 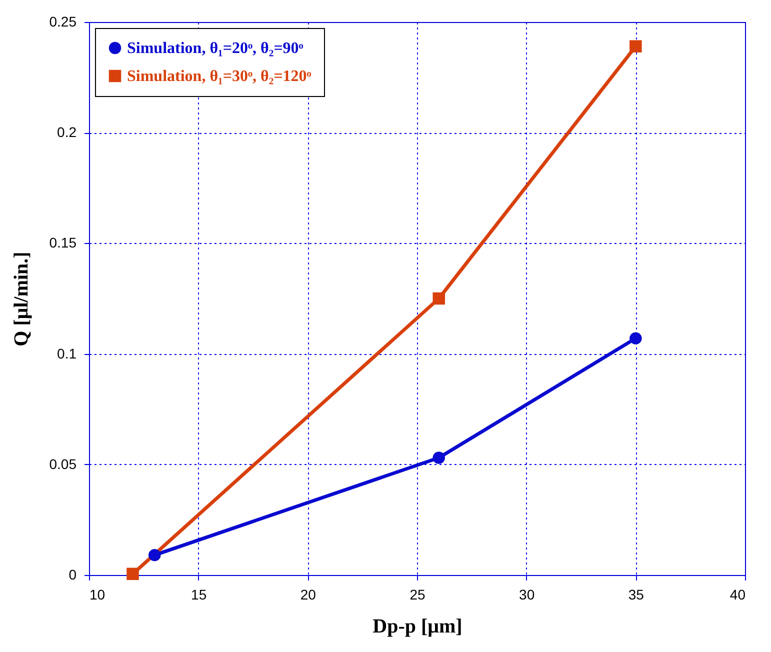 What do you see at coordinates (72, 574) in the screenshot?
I see `y-tick-label: 0` at bounding box center [72, 574].